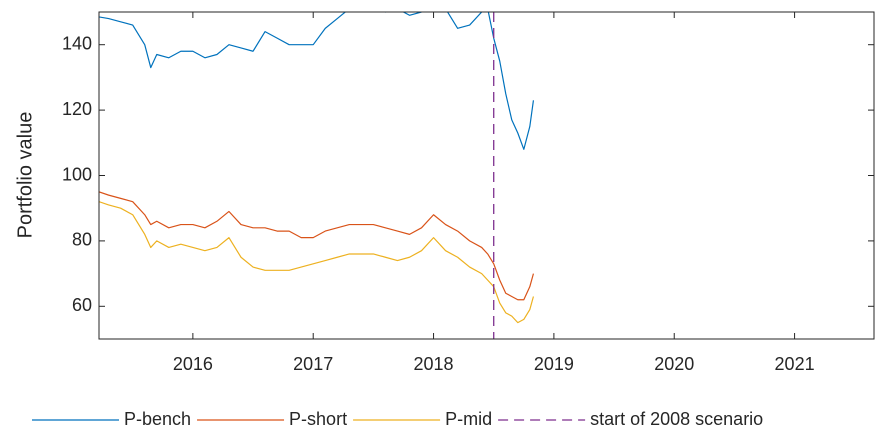  Describe the element at coordinates (77, 43) in the screenshot. I see `y-tick-label: 140` at that location.